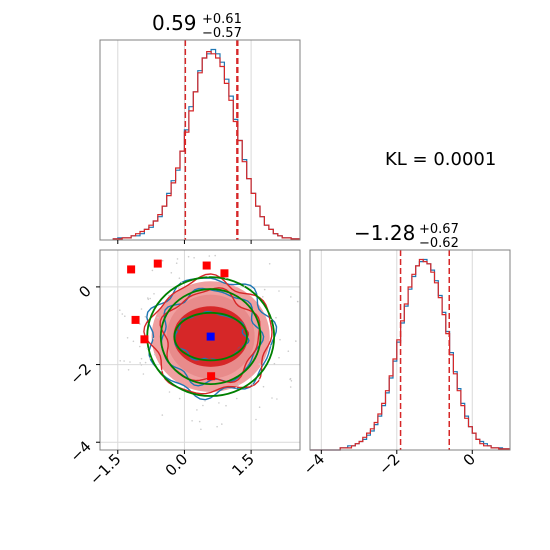  Describe the element at coordinates (384, 233) in the screenshot. I see `param1-title-center: −1.28` at that location.